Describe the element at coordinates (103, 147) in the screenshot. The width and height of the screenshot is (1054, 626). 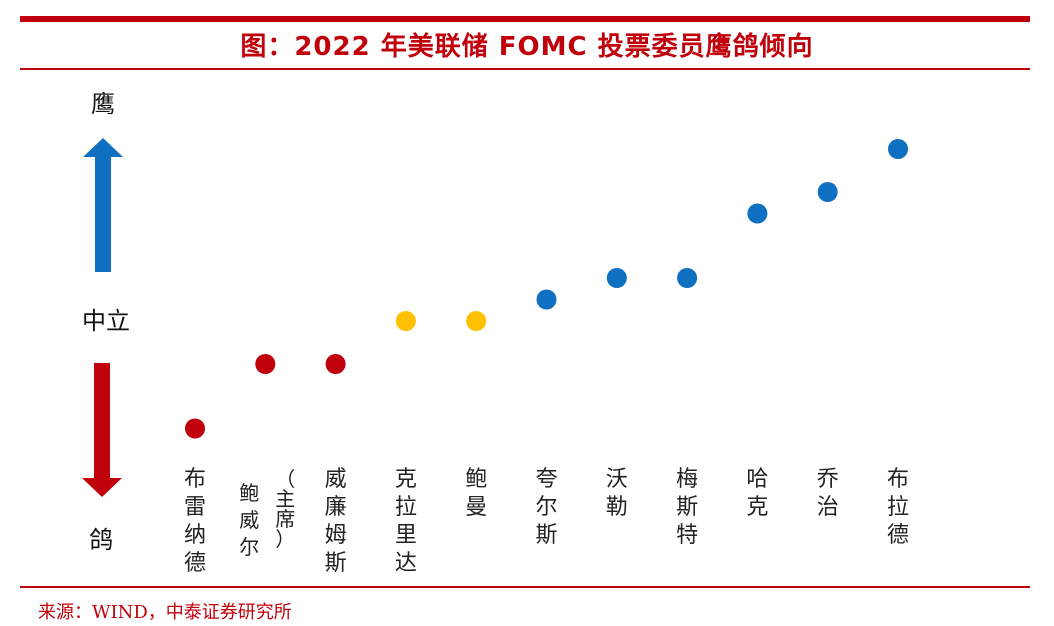
I see `hawk-arrow-head` at that location.